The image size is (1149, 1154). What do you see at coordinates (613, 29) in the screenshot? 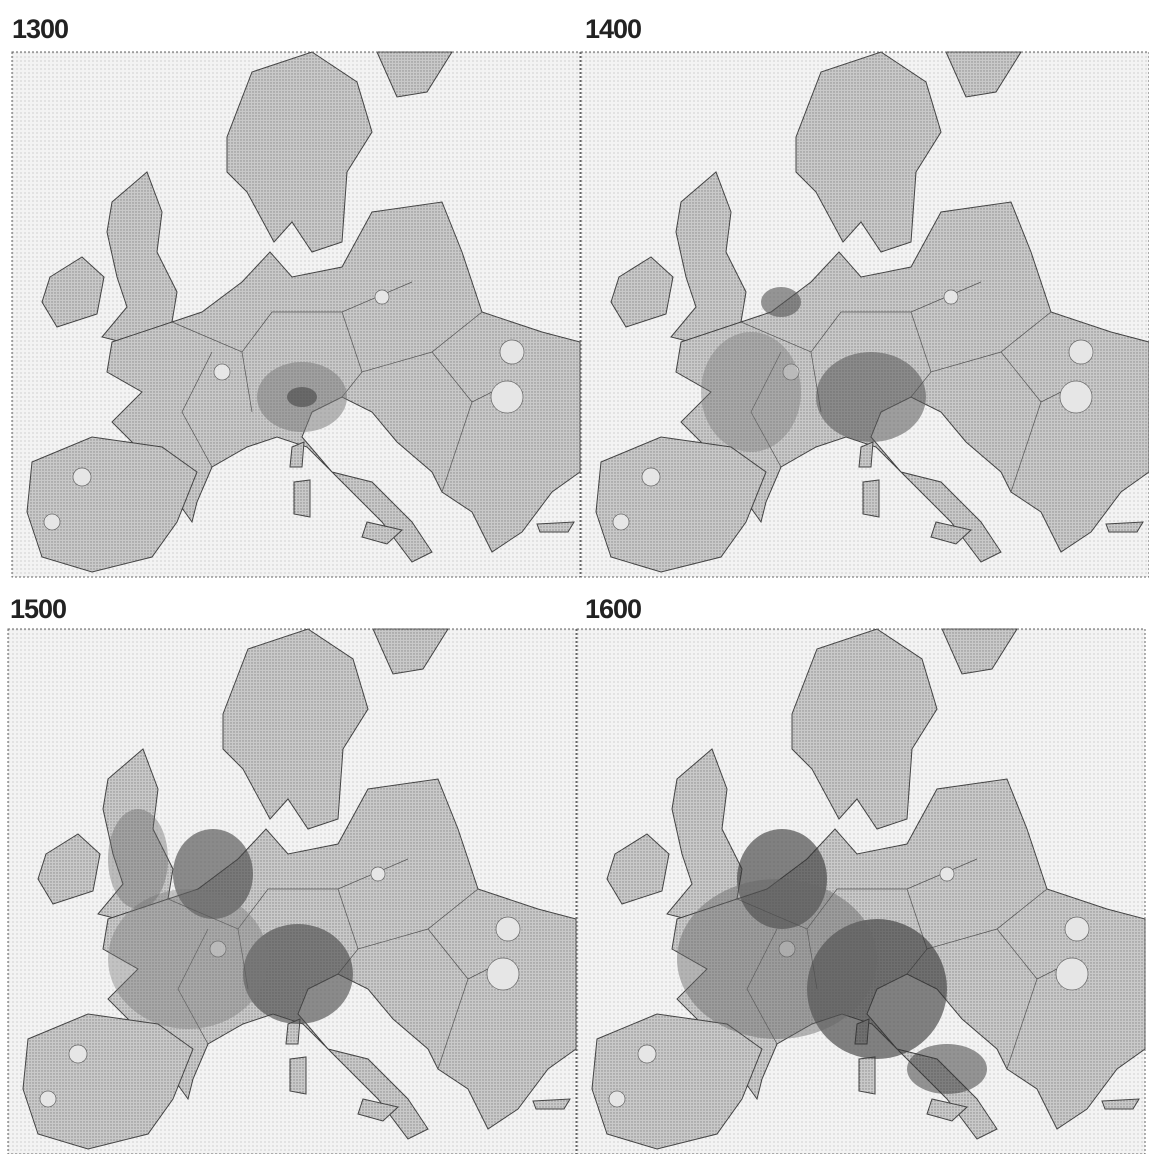
I see `panel-title: 1400` at bounding box center [613, 29].